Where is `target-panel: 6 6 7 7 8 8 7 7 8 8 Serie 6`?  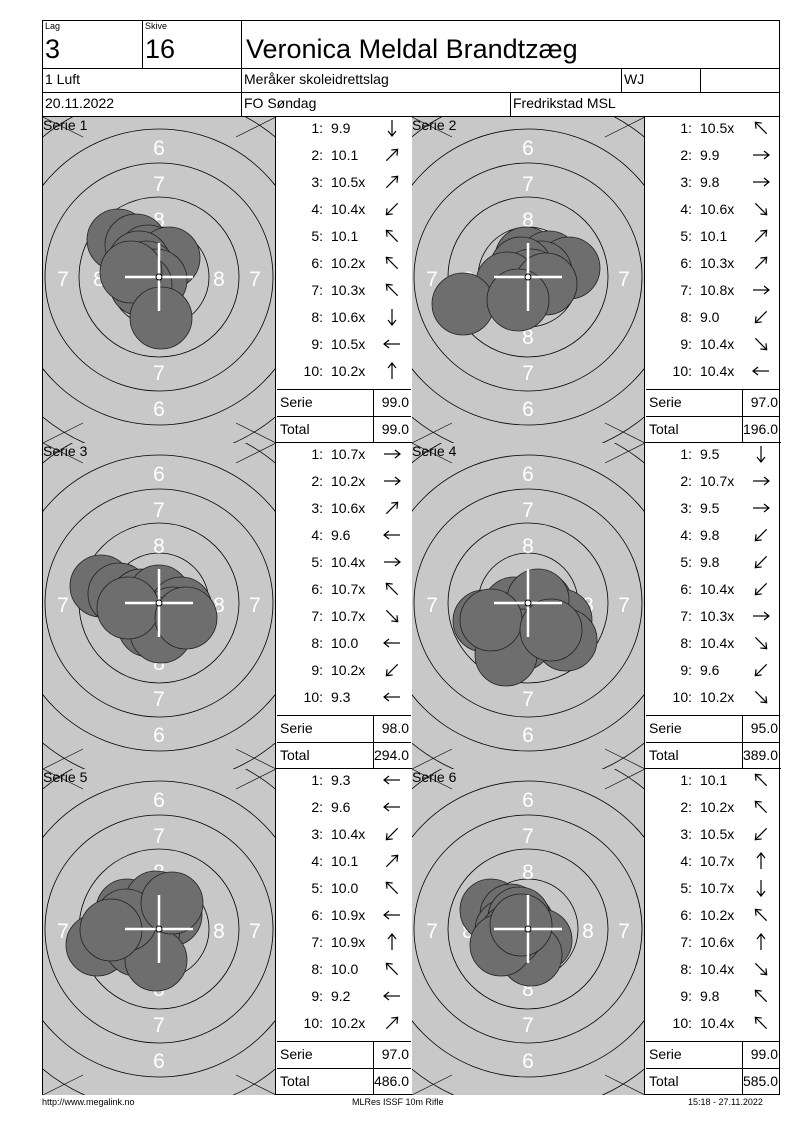
target-panel: 6 6 7 7 8 8 7 7 8 8 Serie 6 is located at coordinates (528, 932).